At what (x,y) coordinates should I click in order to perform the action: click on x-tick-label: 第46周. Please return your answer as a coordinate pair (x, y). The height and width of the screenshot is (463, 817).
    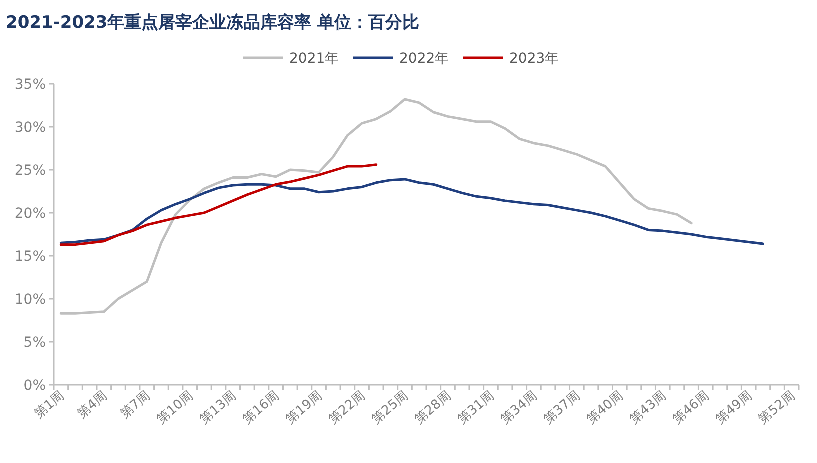
    Looking at the image, I should click on (691, 408).